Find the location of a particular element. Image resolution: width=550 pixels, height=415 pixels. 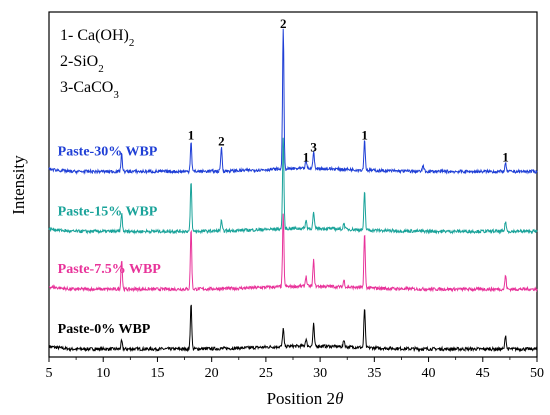

x-axis-ticks: 5 10 15 20 25 30 35 40 45 50 is located at coordinates (295, 369).